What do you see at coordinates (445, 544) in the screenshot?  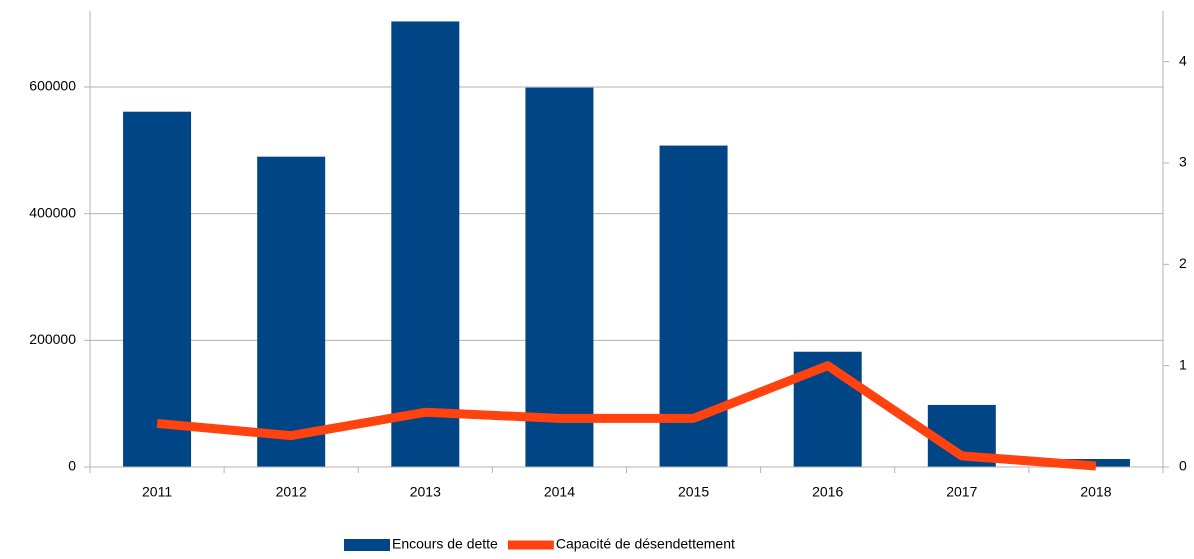 I see `legend-label: Encours de dette` at bounding box center [445, 544].